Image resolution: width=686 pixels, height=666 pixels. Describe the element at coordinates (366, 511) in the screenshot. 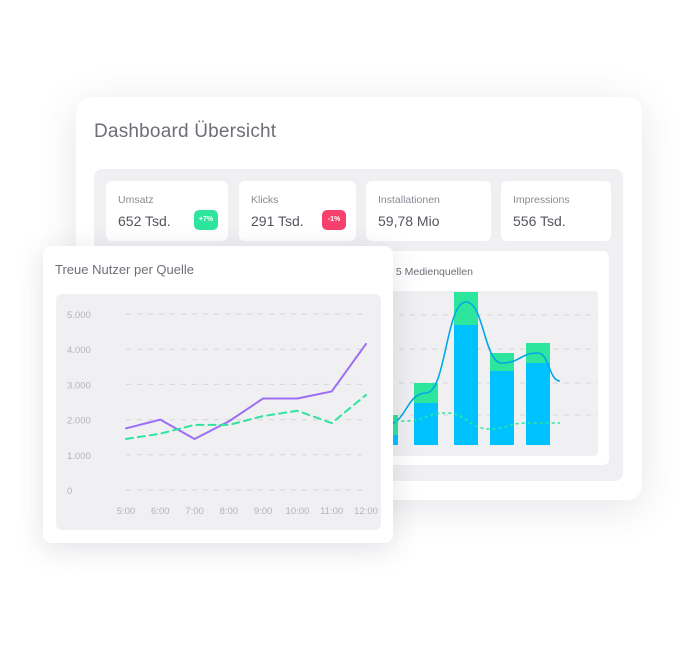

I see `x-tick-label: 12:00` at that location.